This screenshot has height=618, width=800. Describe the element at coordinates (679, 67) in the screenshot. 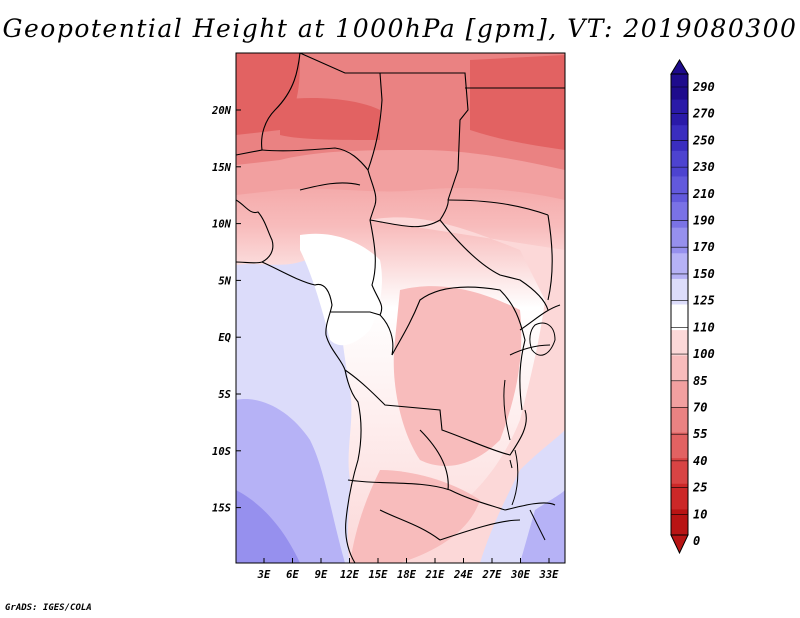

I see `colorbar-top-arrow` at that location.